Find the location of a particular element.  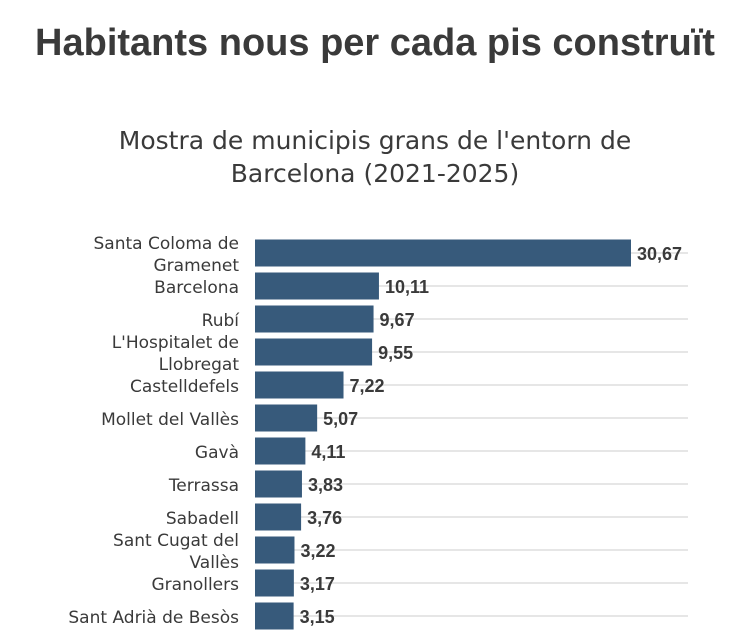

category-label: Santa Coloma de is located at coordinates (167, 244).